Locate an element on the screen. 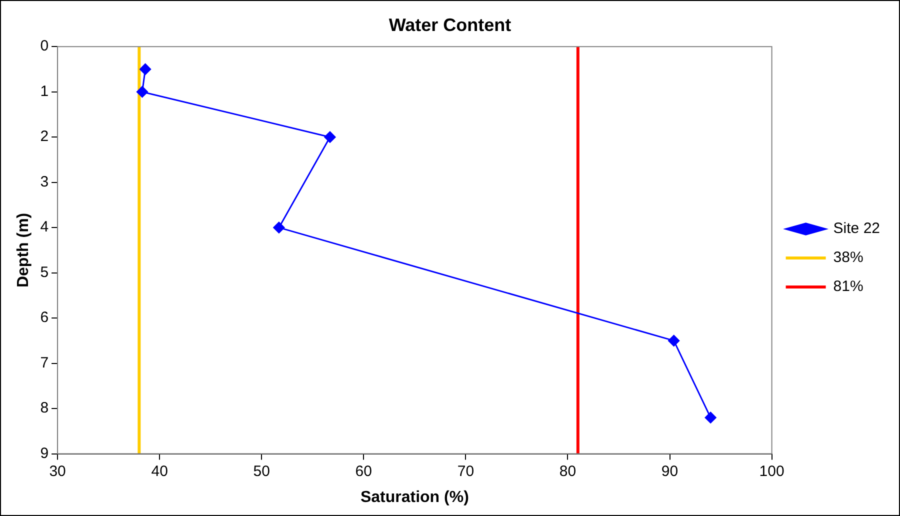 The image size is (900, 516). legend-label: 81% is located at coordinates (848, 287).